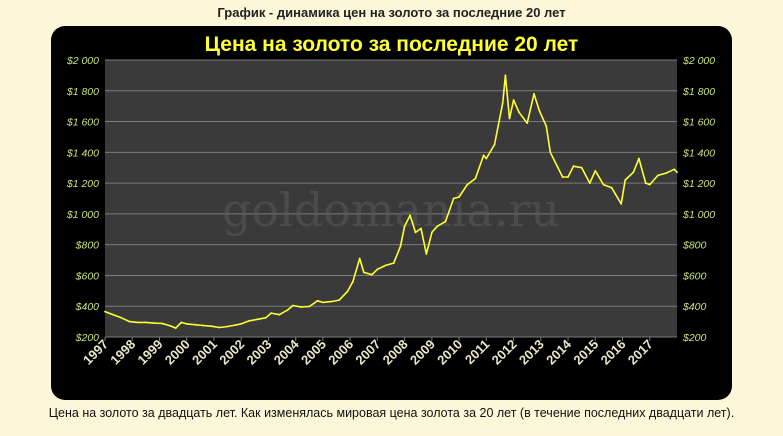  Describe the element at coordinates (694, 307) in the screenshot. I see `y-tick-label-right: $400` at that location.